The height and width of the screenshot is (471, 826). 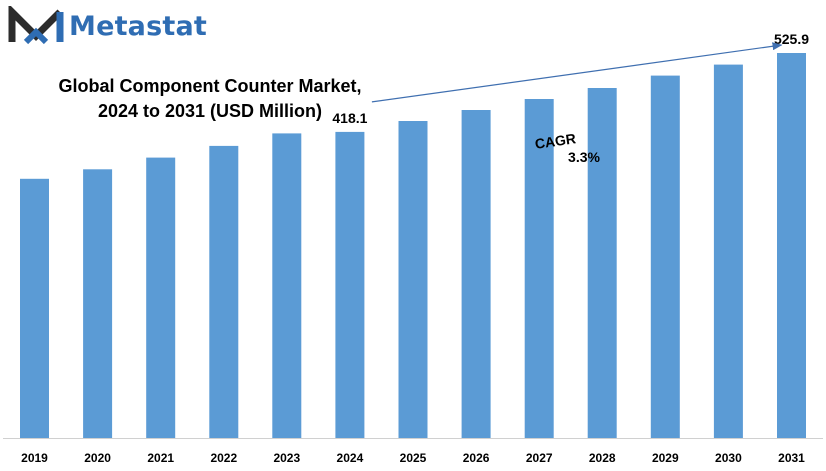 I want to click on x-tick-label-2020: 2020, so click(x=97, y=458).